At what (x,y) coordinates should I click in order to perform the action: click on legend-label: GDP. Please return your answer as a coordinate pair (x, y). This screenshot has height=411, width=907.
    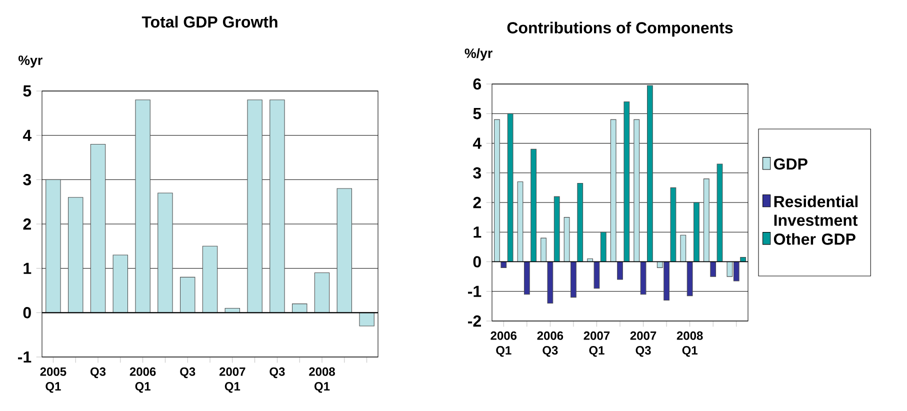
    Looking at the image, I should click on (791, 164).